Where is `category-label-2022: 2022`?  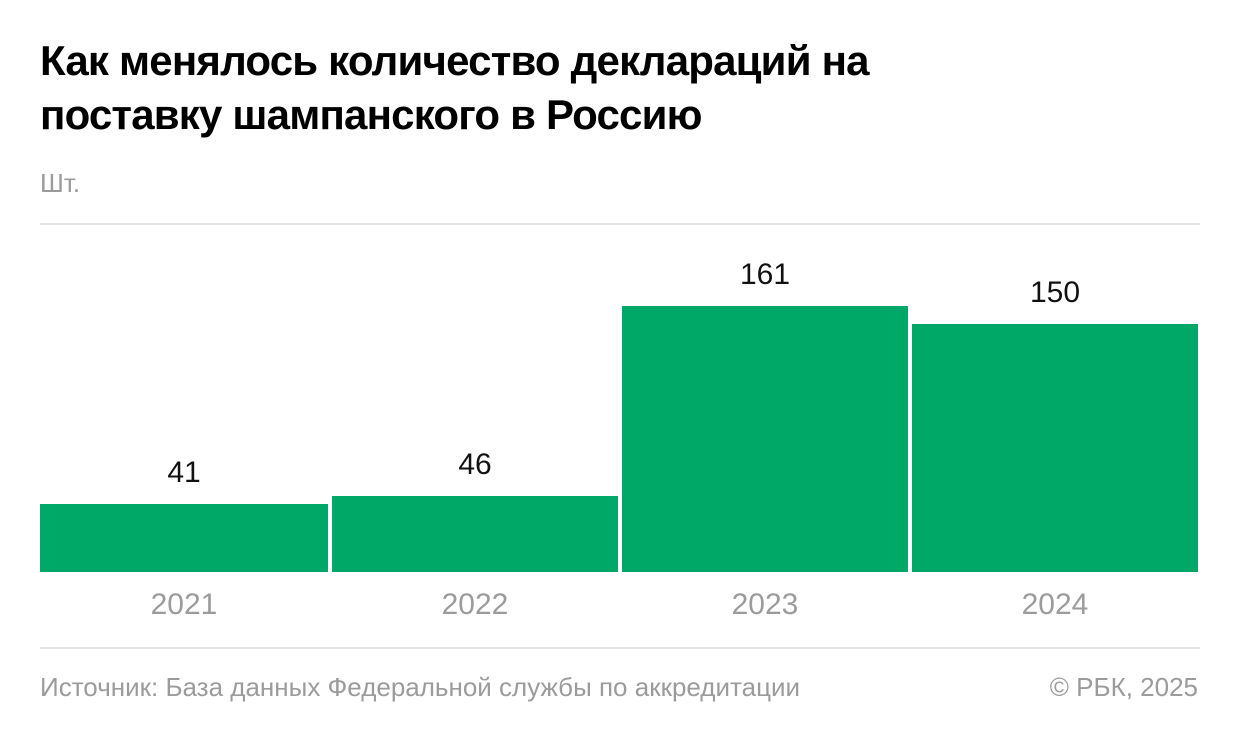
category-label-2022: 2022 is located at coordinates (475, 604).